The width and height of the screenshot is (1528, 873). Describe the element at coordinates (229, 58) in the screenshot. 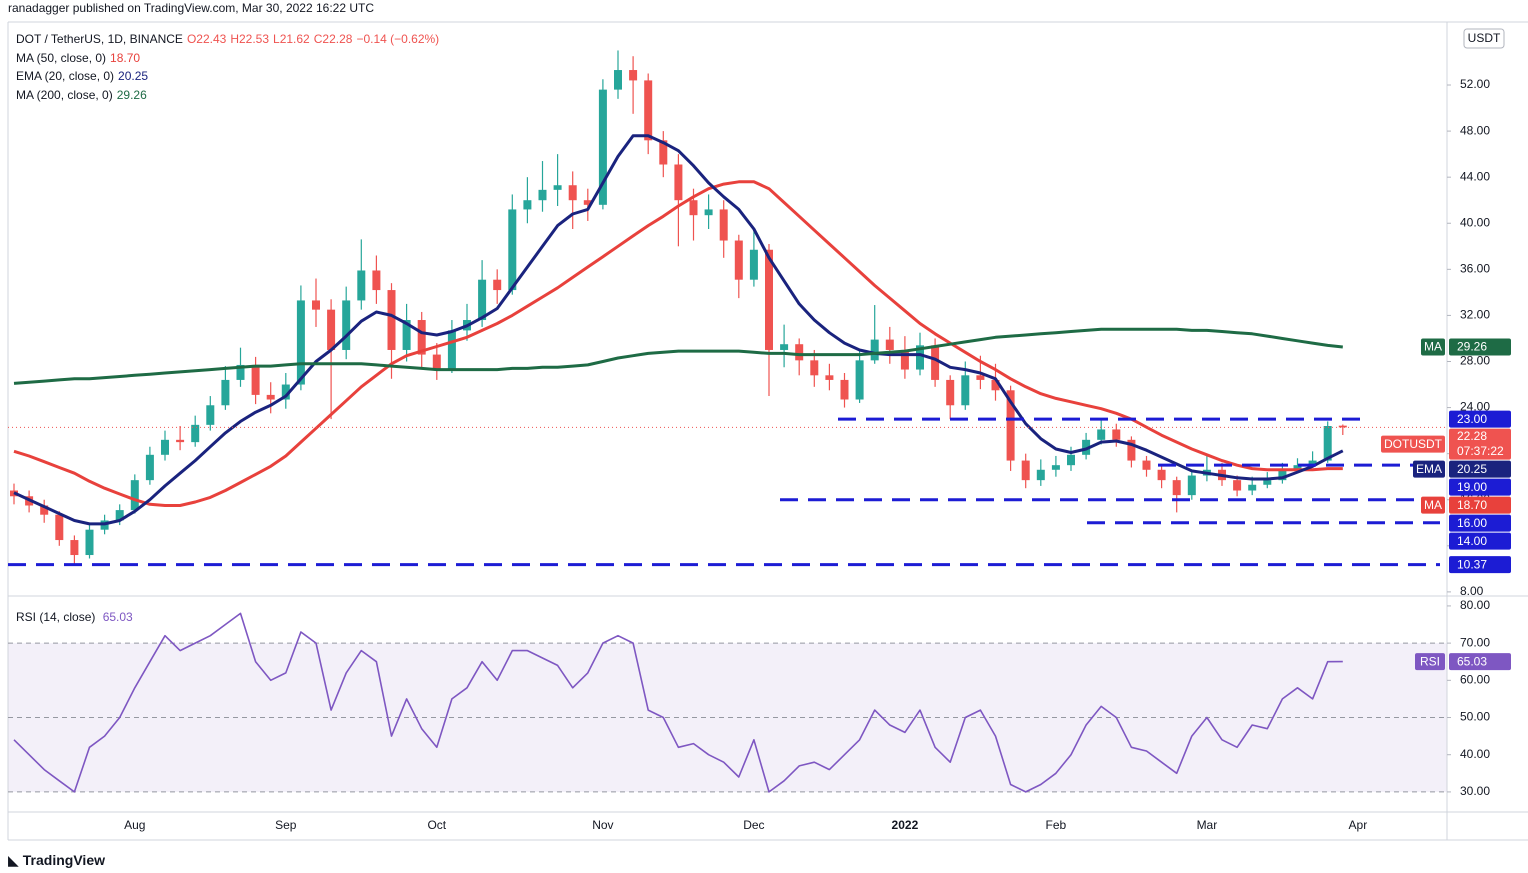

I see `legend-row: MA (50, close, 0) 18.70` at that location.